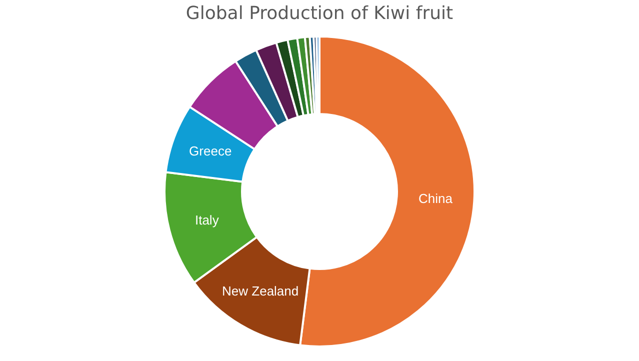 Image resolution: width=639 pixels, height=361 pixels. I want to click on slice-label: Italy, so click(207, 220).